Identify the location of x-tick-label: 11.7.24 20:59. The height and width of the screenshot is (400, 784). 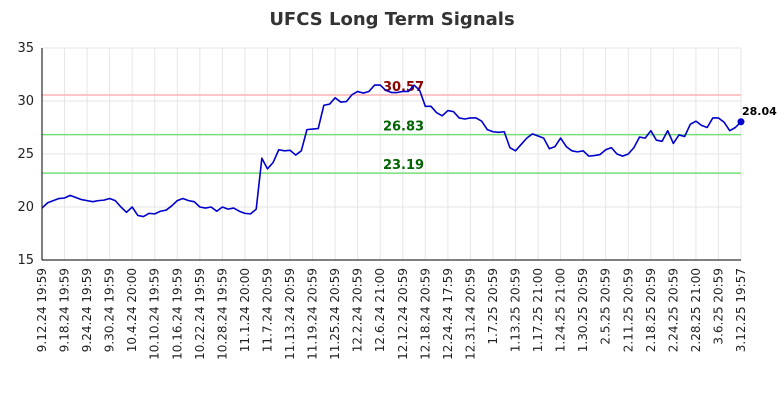
(267, 310).